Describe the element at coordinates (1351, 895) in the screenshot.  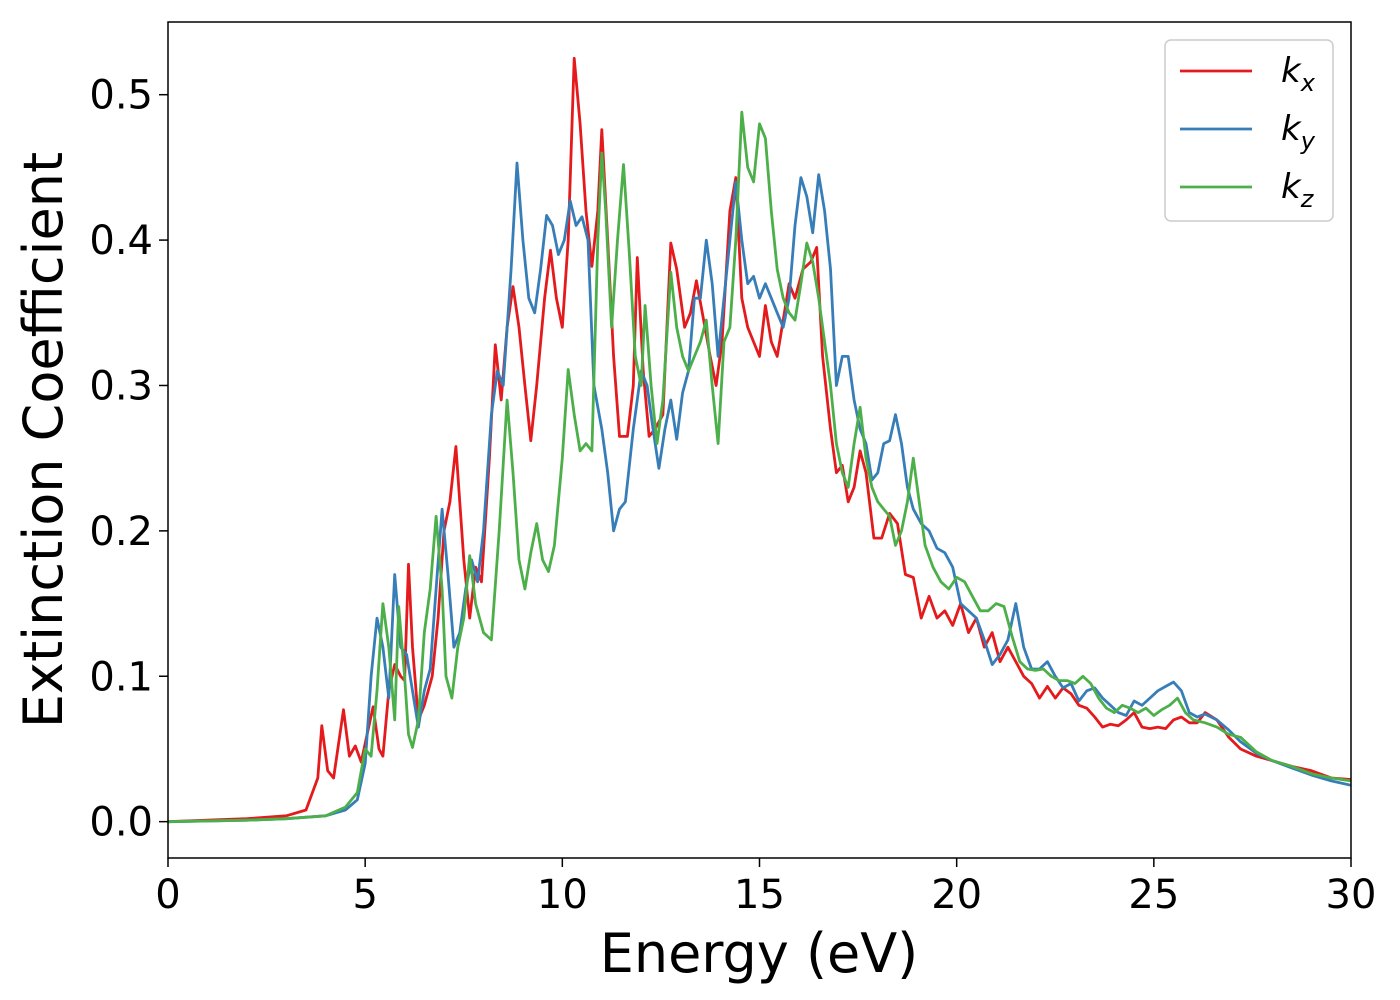
I see `x-tick-label: 30` at that location.